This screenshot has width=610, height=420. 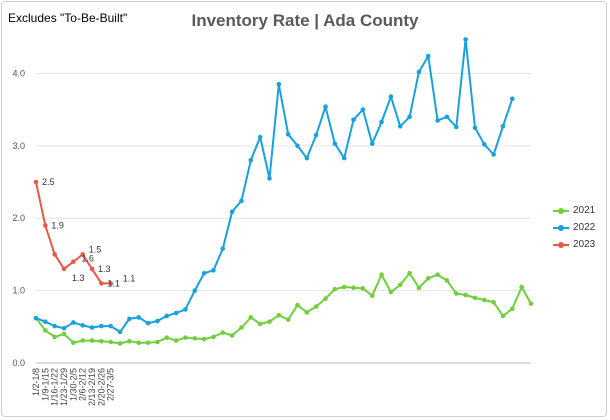 I want to click on data-label: 1.6, so click(x=87, y=259).